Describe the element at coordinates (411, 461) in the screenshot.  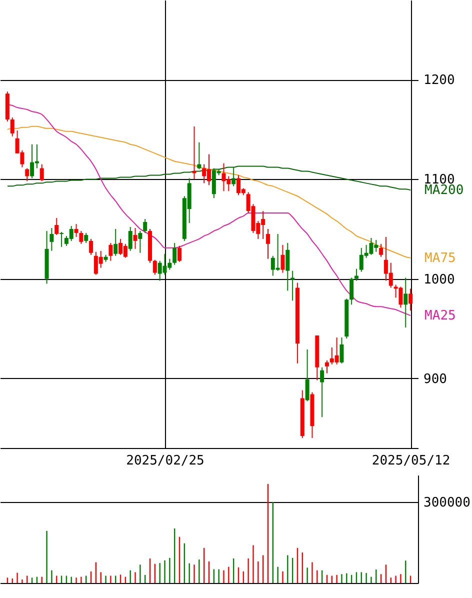
I see `x-tick-label: 2025/05/12` at that location.